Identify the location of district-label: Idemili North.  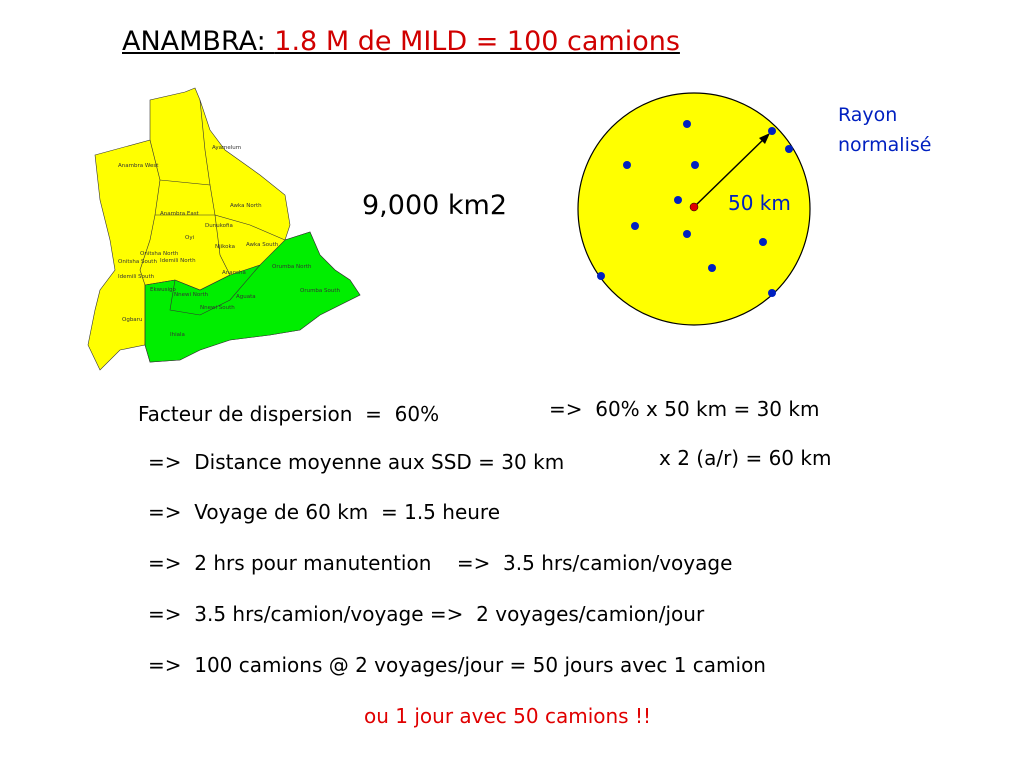
(178, 261).